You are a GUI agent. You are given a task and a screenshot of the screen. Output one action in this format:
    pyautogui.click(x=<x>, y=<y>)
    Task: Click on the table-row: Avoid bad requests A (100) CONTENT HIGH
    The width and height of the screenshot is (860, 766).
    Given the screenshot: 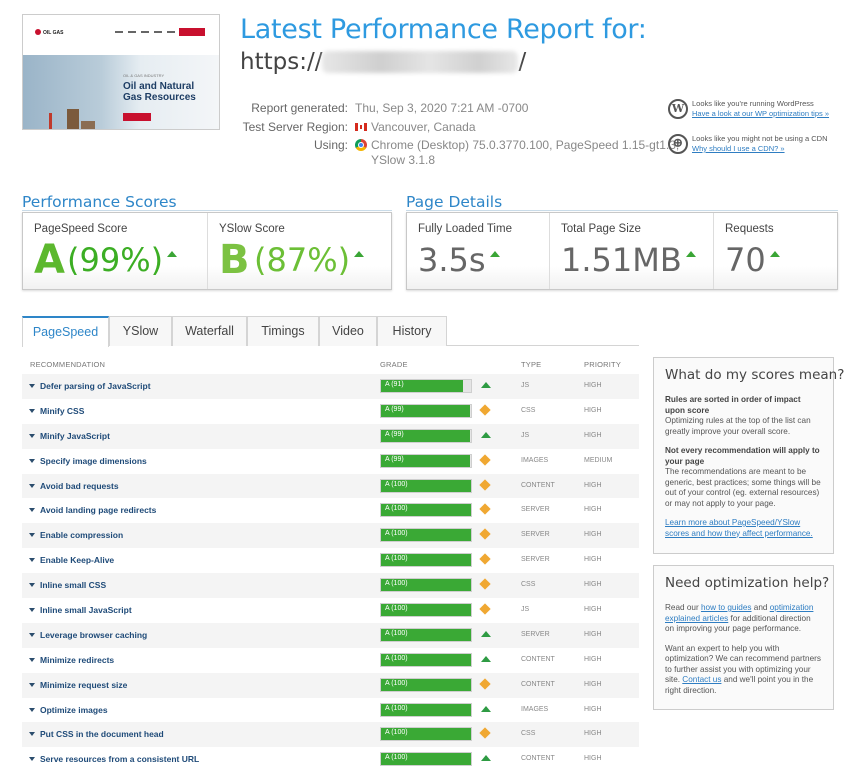 What is the action you would take?
    pyautogui.click(x=330, y=486)
    